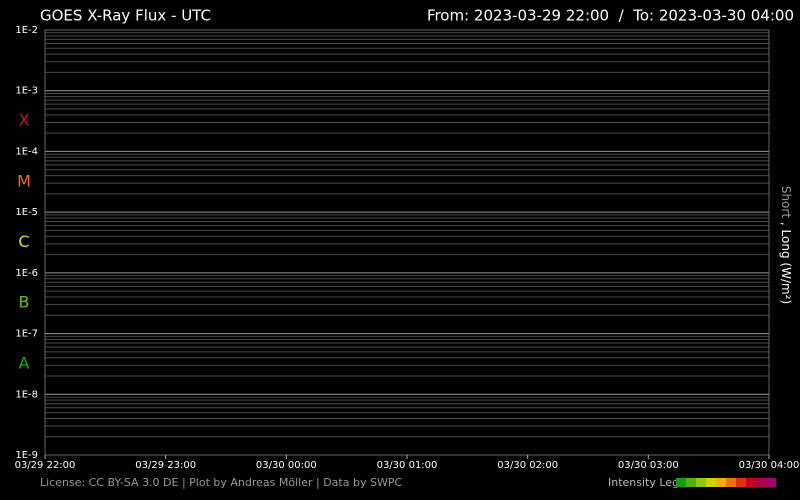  I want to click on flare-class-label: B, so click(24, 302).